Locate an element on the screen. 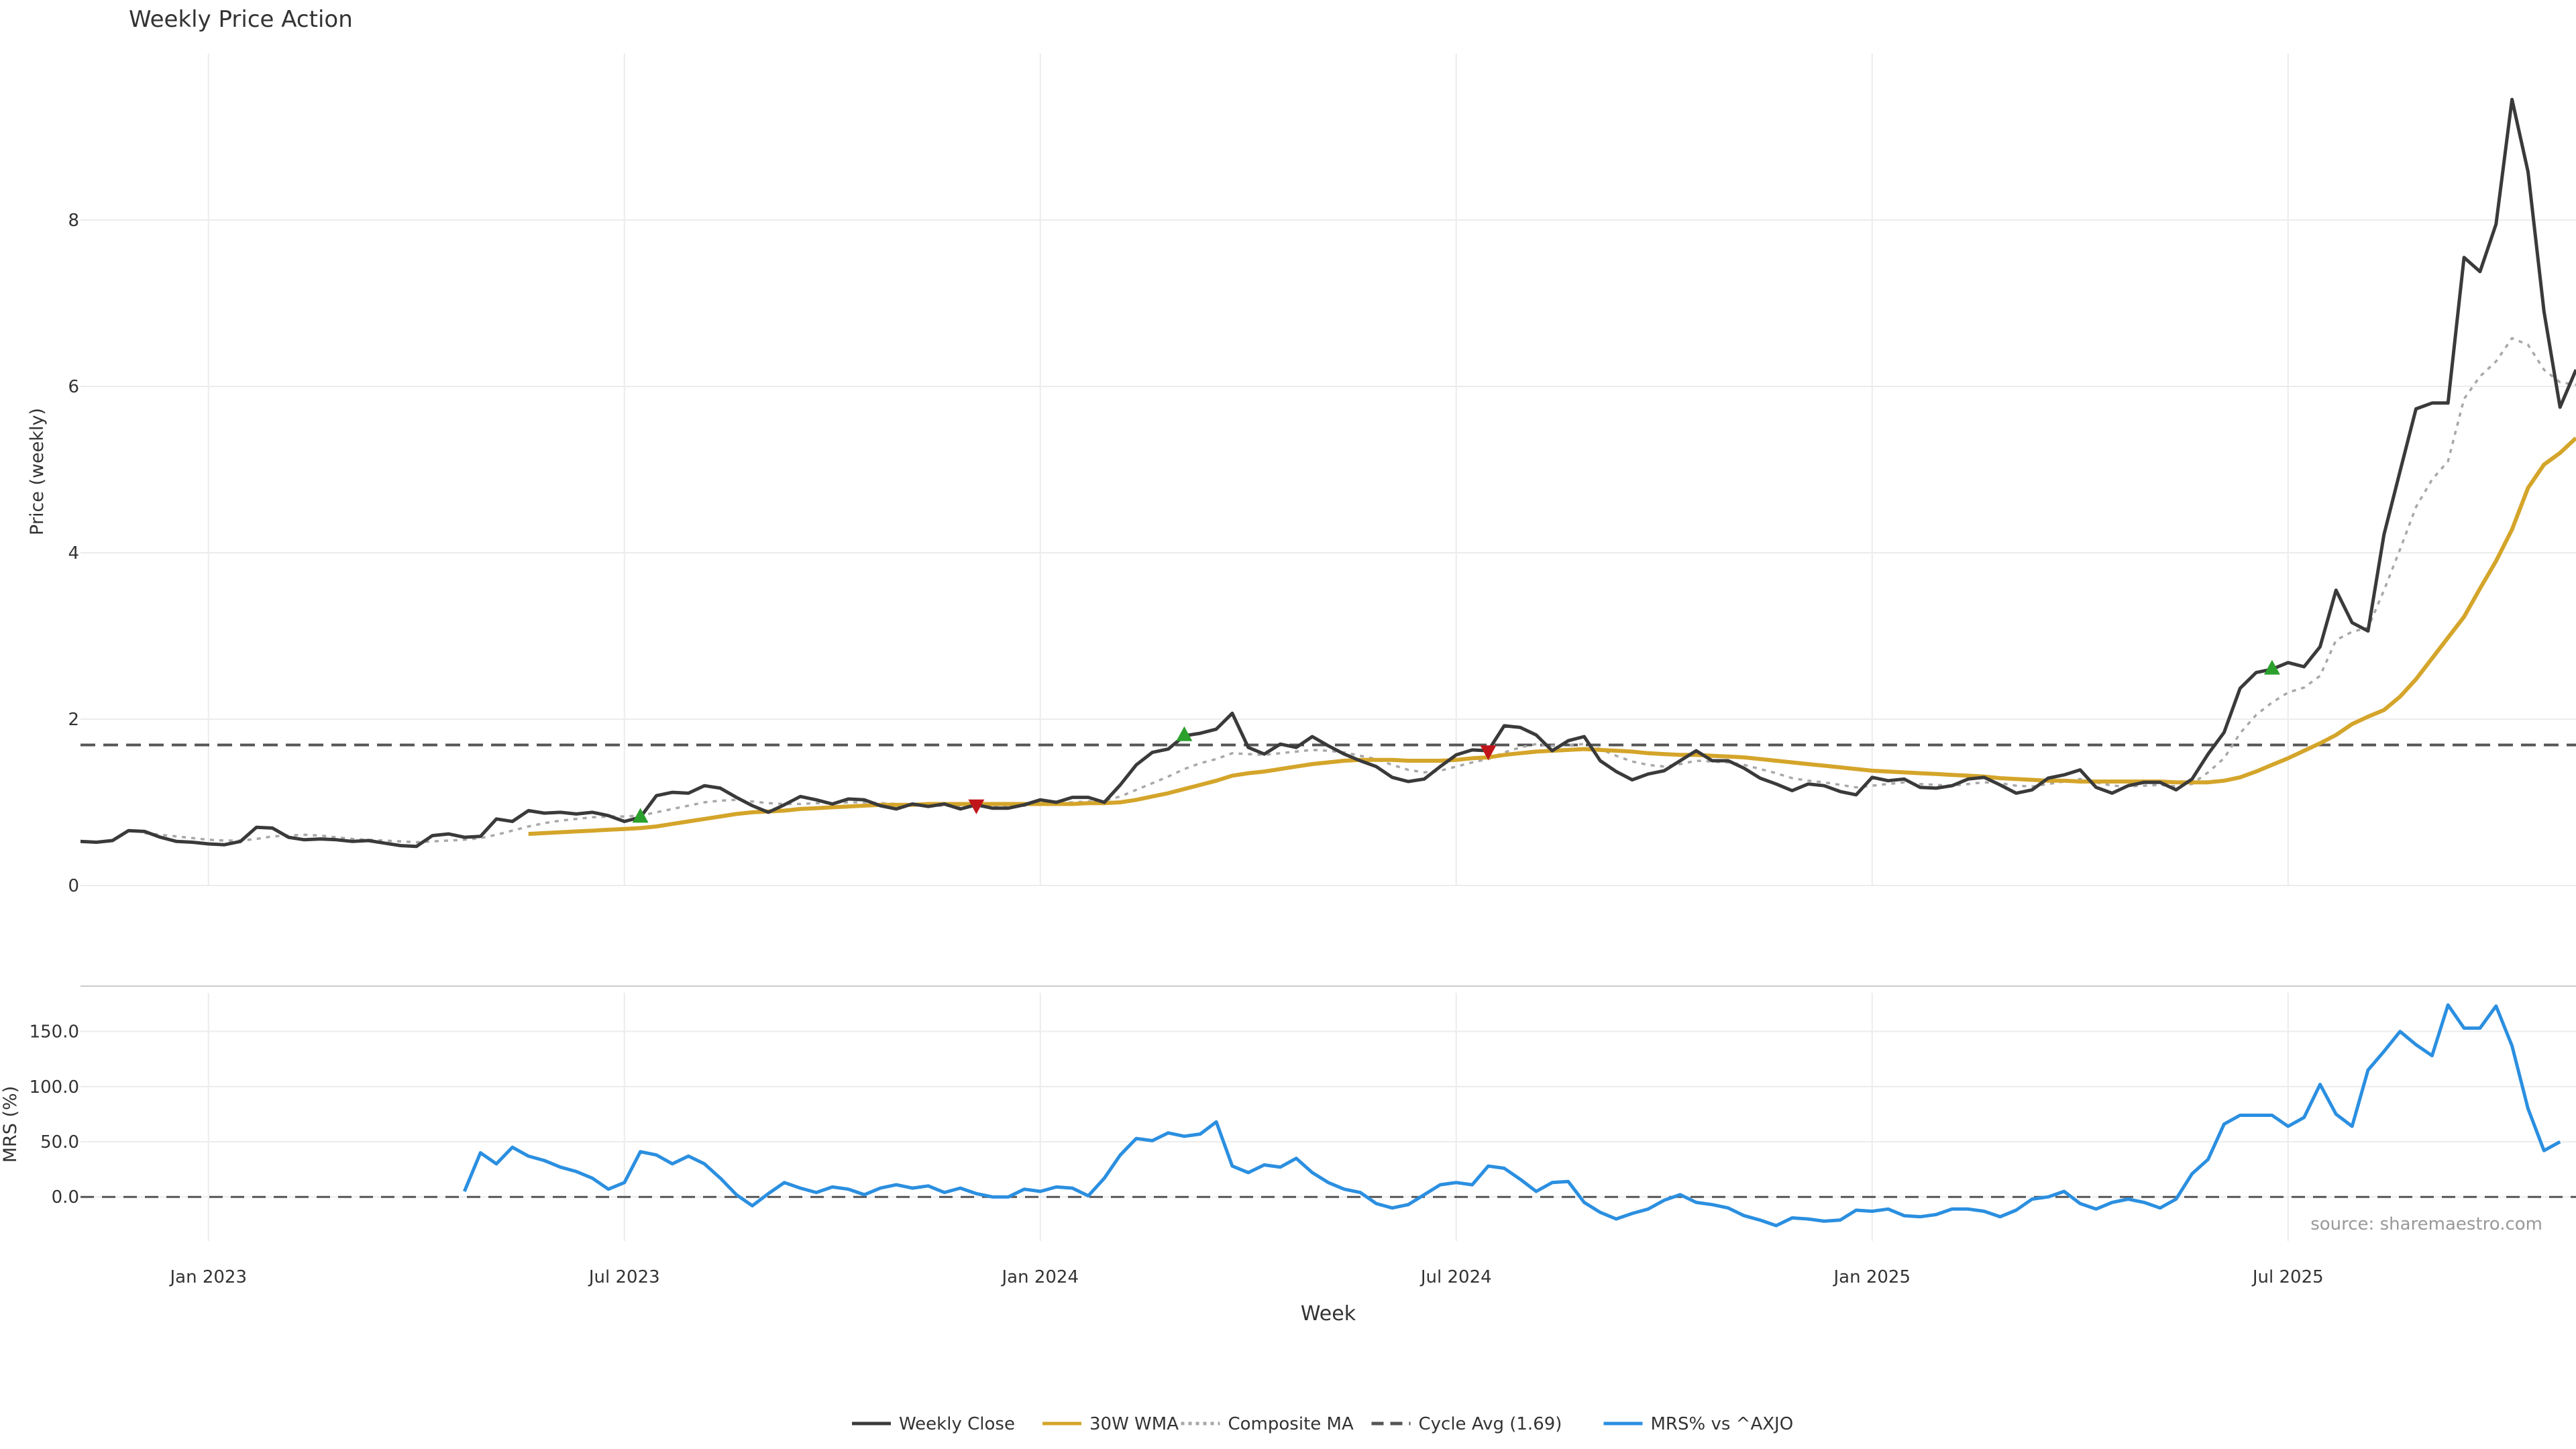 This screenshot has width=2576, height=1449. price-y-tick-label: 4 is located at coordinates (73, 553).